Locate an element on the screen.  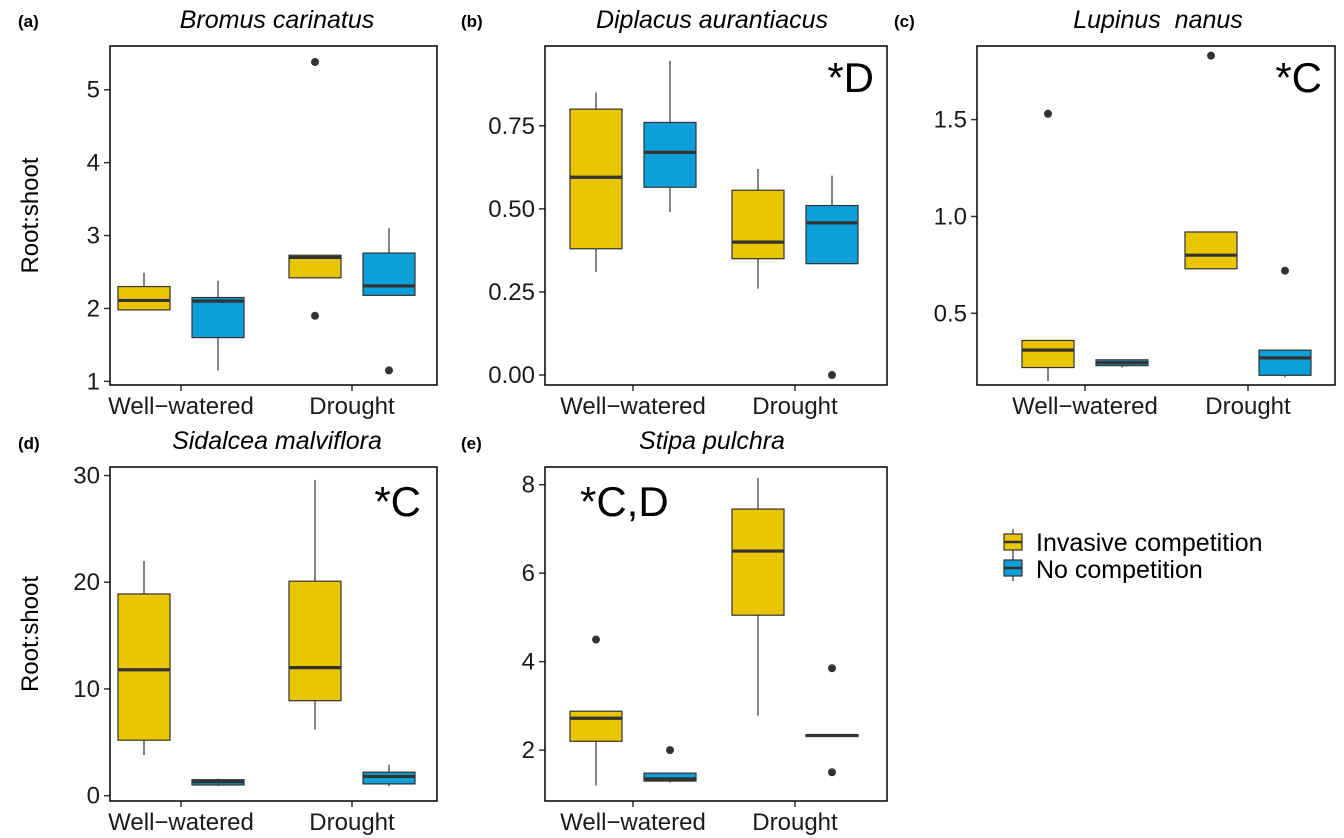
y-tick-label: 30 is located at coordinates (86, 476).